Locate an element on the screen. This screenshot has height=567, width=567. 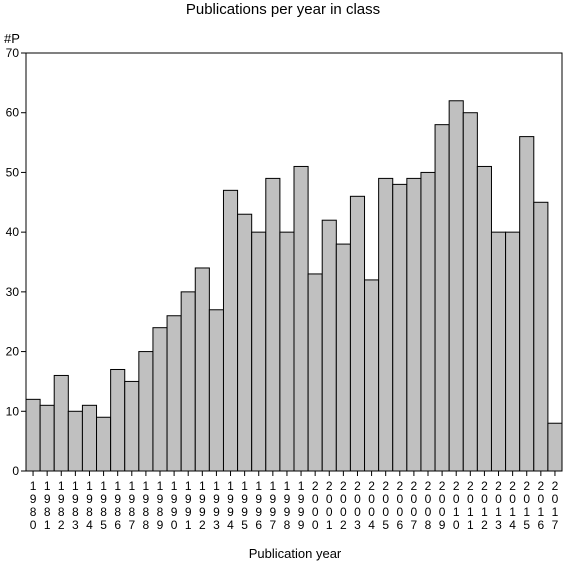
bar-2001 is located at coordinates (329, 345).